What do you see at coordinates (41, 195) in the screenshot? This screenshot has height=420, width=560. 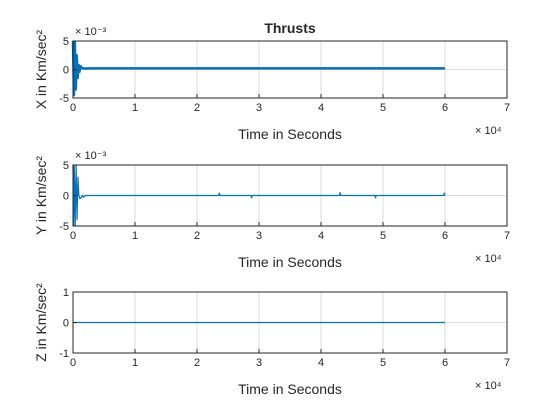 I see `y-axis-label: Y in Km/sec²` at bounding box center [41, 195].